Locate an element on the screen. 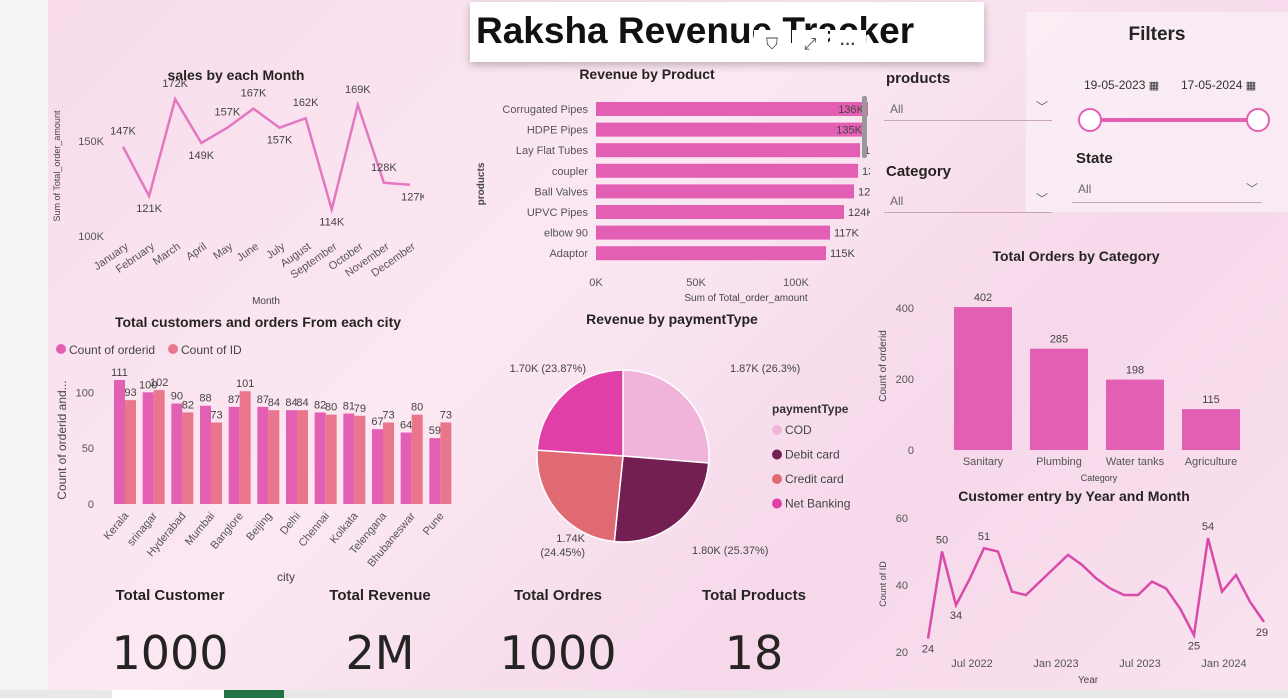 The height and width of the screenshot is (698, 1288). x-tick-label: May is located at coordinates (223, 251).